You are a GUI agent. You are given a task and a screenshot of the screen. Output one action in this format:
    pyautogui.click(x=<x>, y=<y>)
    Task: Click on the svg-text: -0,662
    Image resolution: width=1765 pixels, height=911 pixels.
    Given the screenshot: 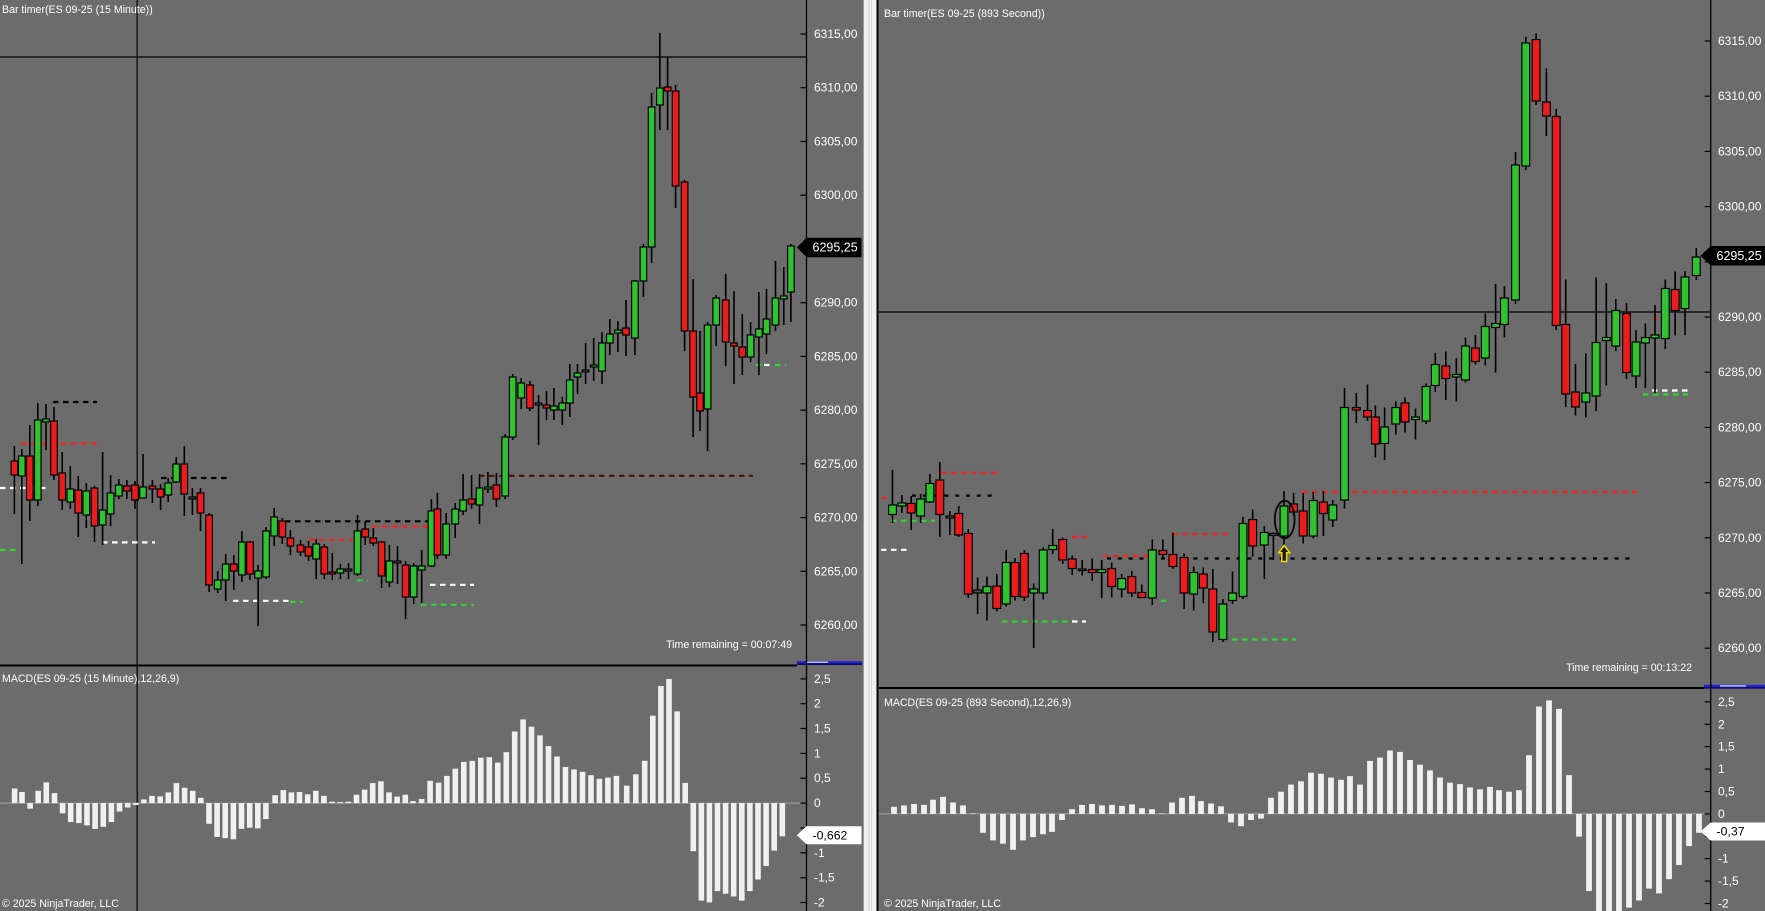 What is the action you would take?
    pyautogui.click(x=830, y=835)
    